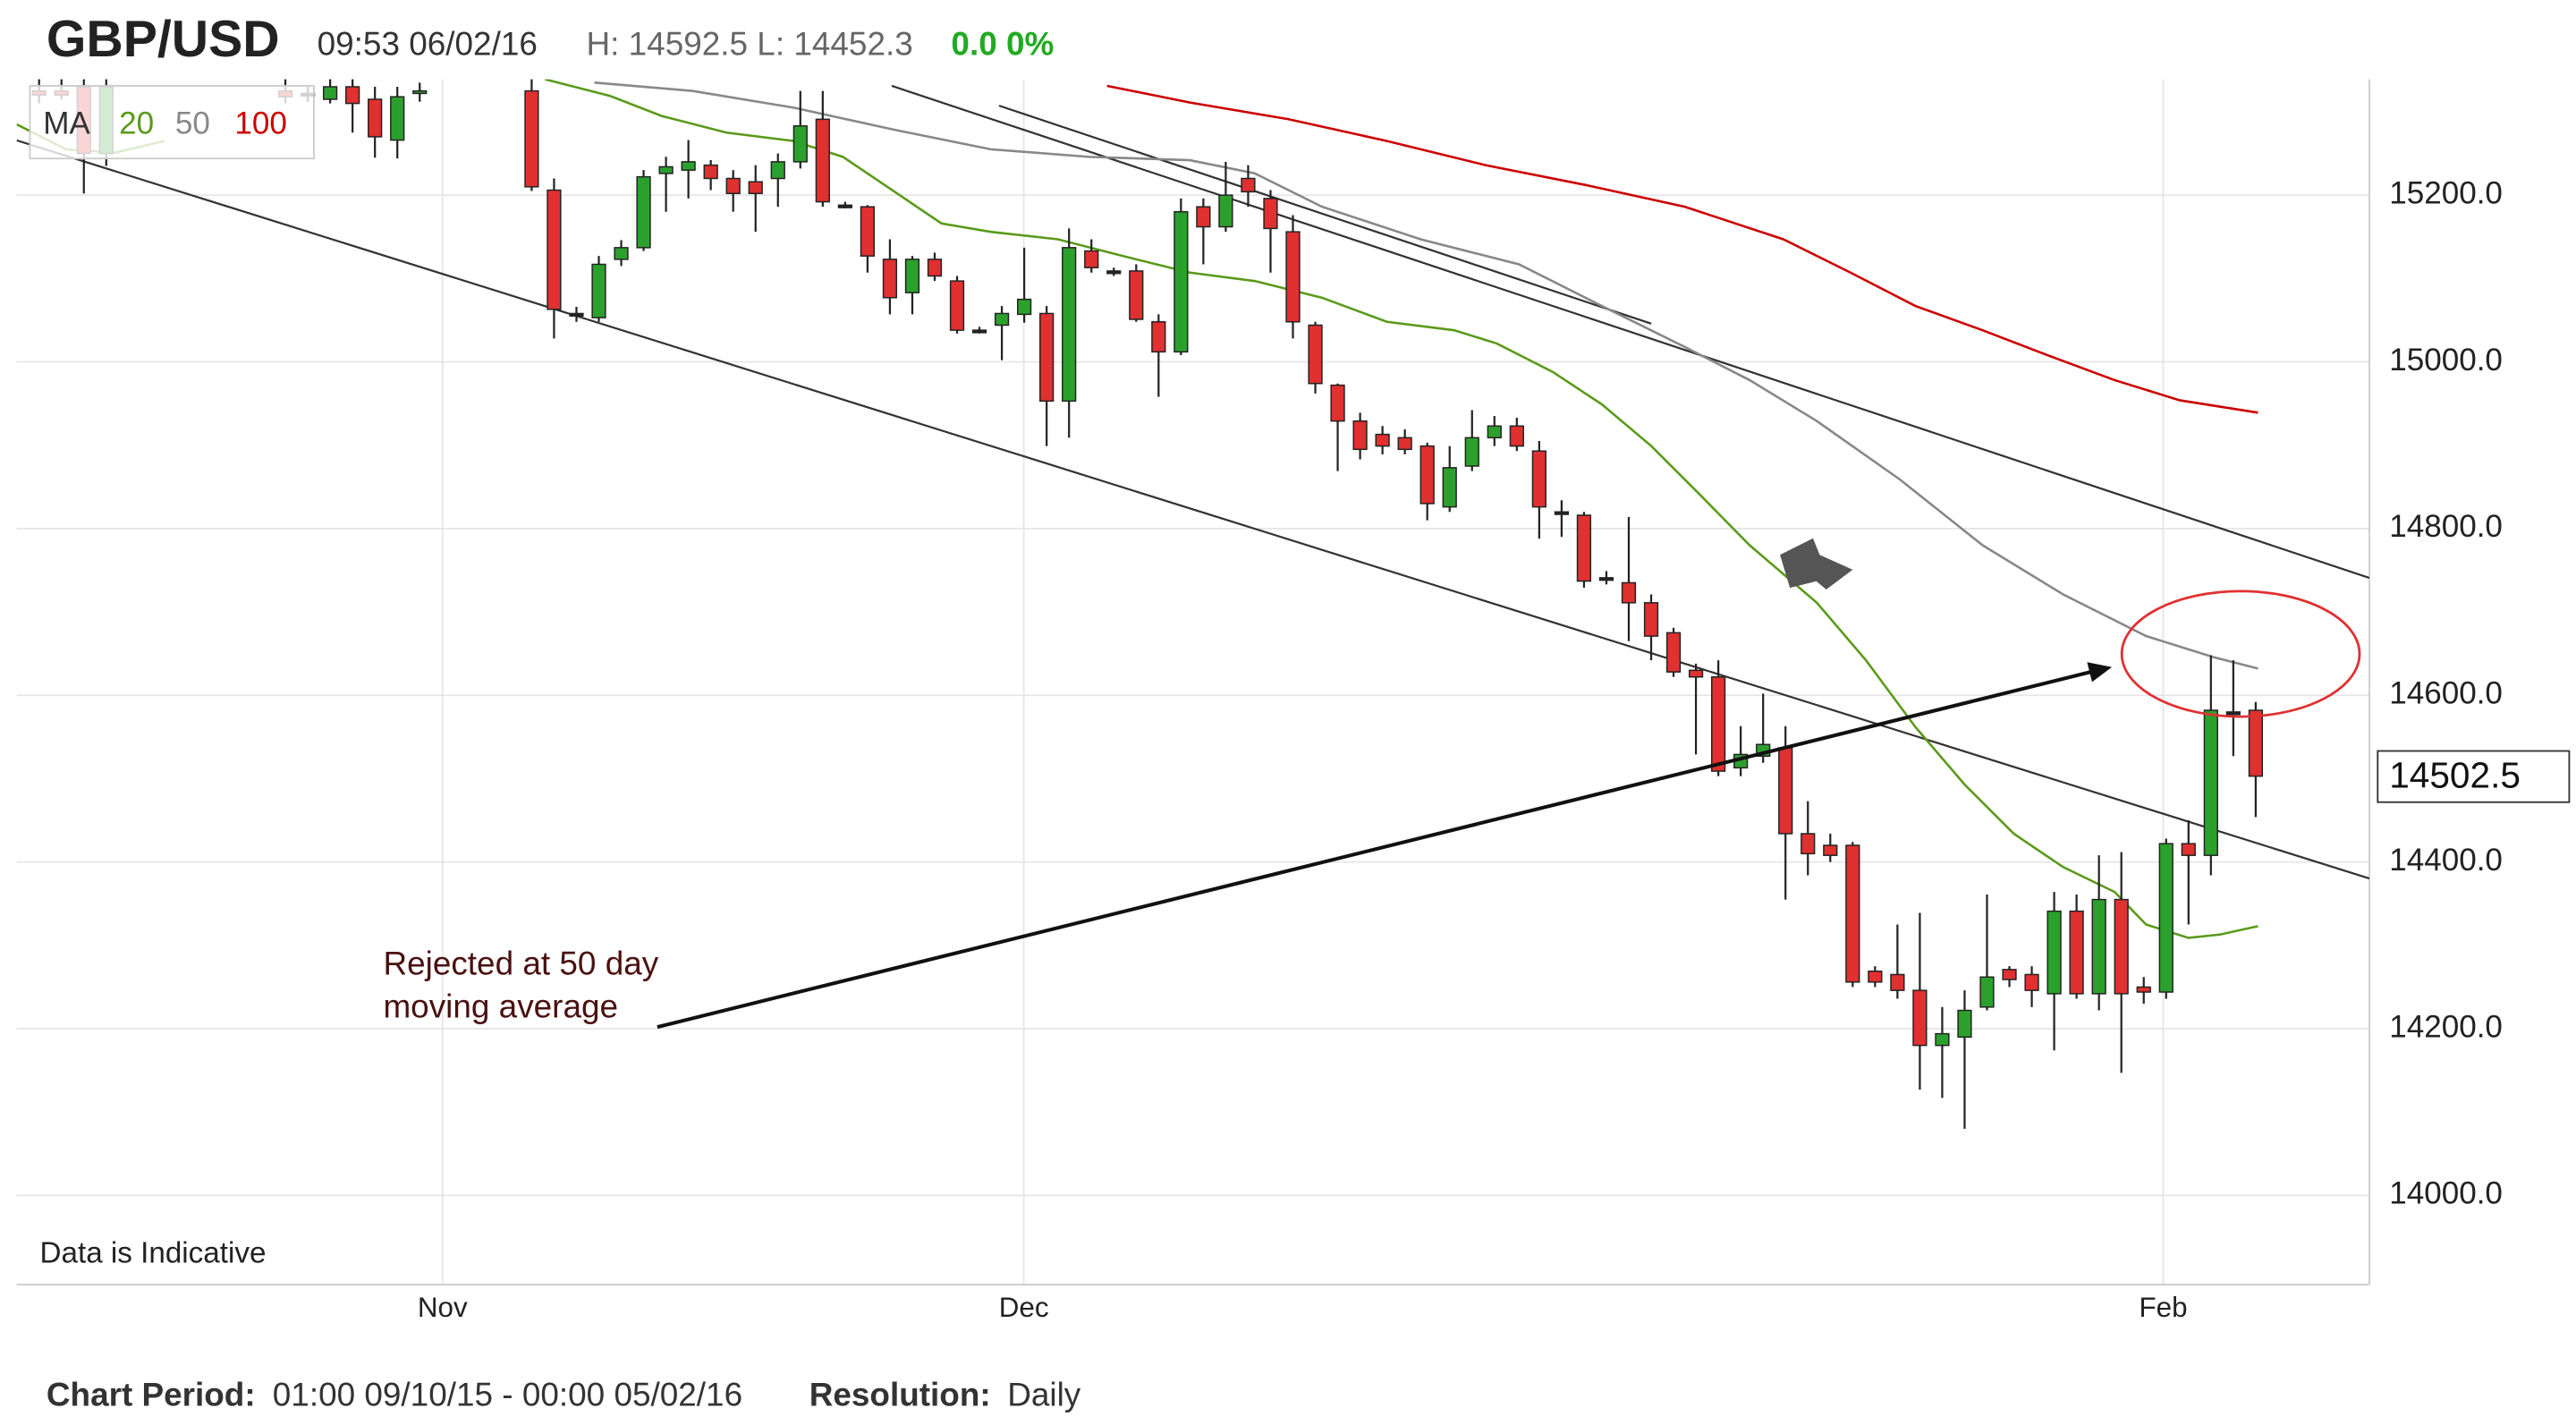 The height and width of the screenshot is (1425, 2576). Describe the element at coordinates (192, 123) in the screenshot. I see `legend-entry: 50` at that location.